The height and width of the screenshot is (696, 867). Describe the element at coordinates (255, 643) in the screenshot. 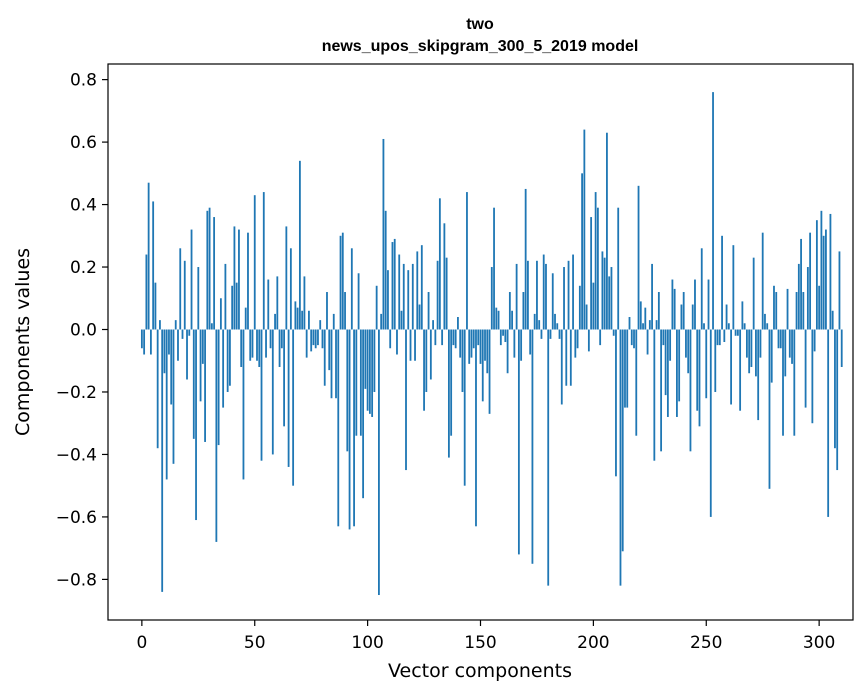

I see `x-tick-label: 50` at that location.